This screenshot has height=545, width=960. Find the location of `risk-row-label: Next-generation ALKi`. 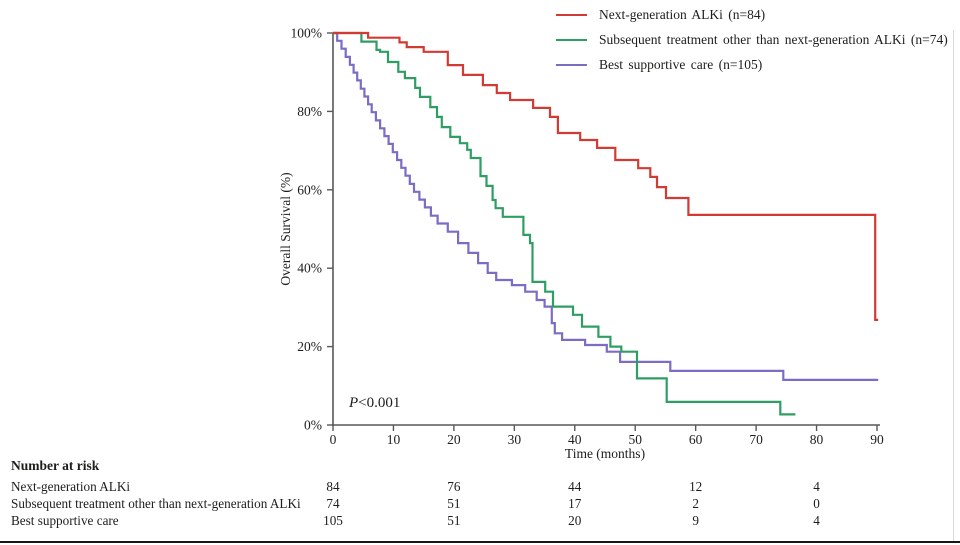

risk-row-label: Next-generation ALKi is located at coordinates (71, 486).